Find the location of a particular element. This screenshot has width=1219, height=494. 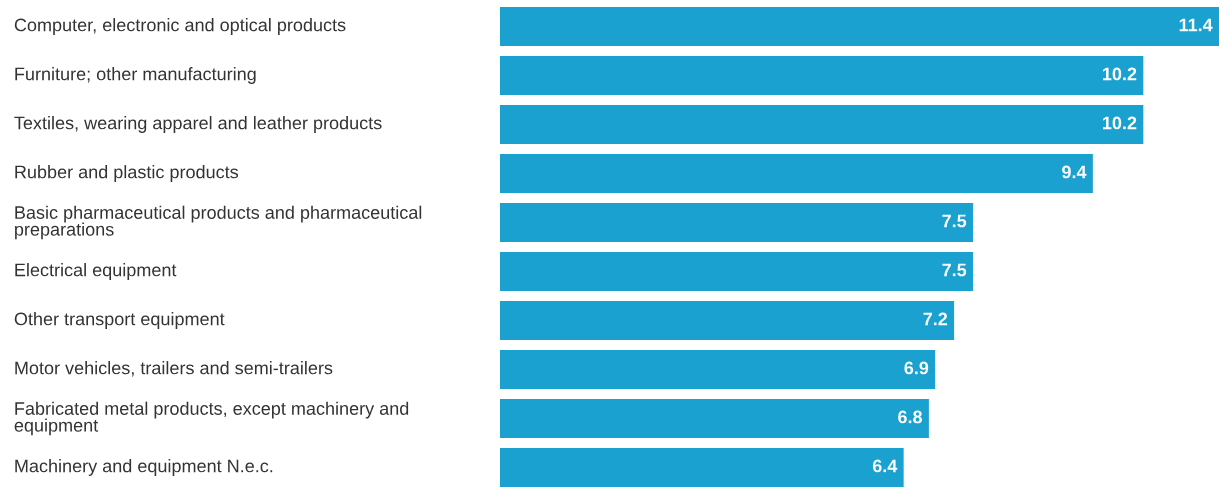

y-tick-label: Fabricated metal products, except machinery and equipment is located at coordinates (211, 418).